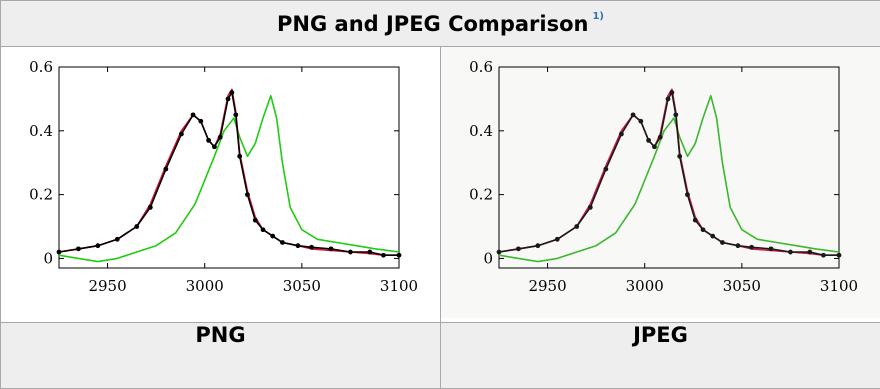  Describe the element at coordinates (598, 16) in the screenshot. I see `footnote-link: 1)` at that location.